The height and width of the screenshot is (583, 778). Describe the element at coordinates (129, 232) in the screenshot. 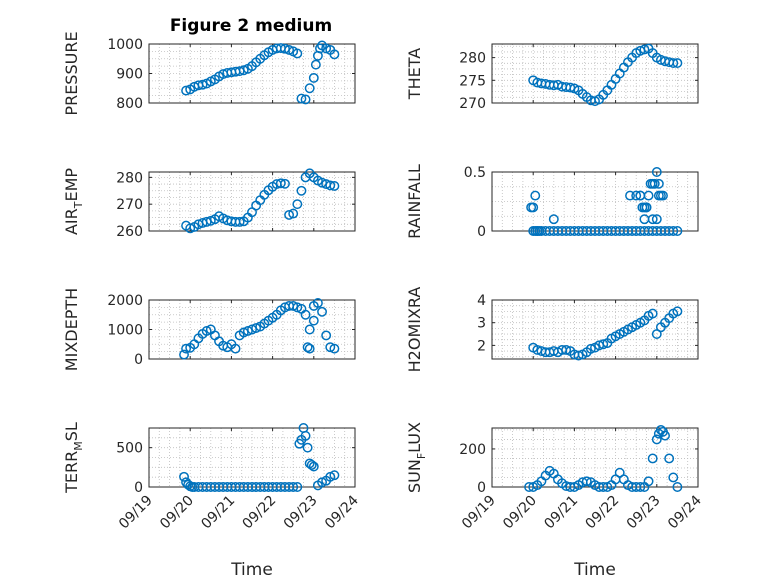

I see `y-tick-label: 260` at that location.